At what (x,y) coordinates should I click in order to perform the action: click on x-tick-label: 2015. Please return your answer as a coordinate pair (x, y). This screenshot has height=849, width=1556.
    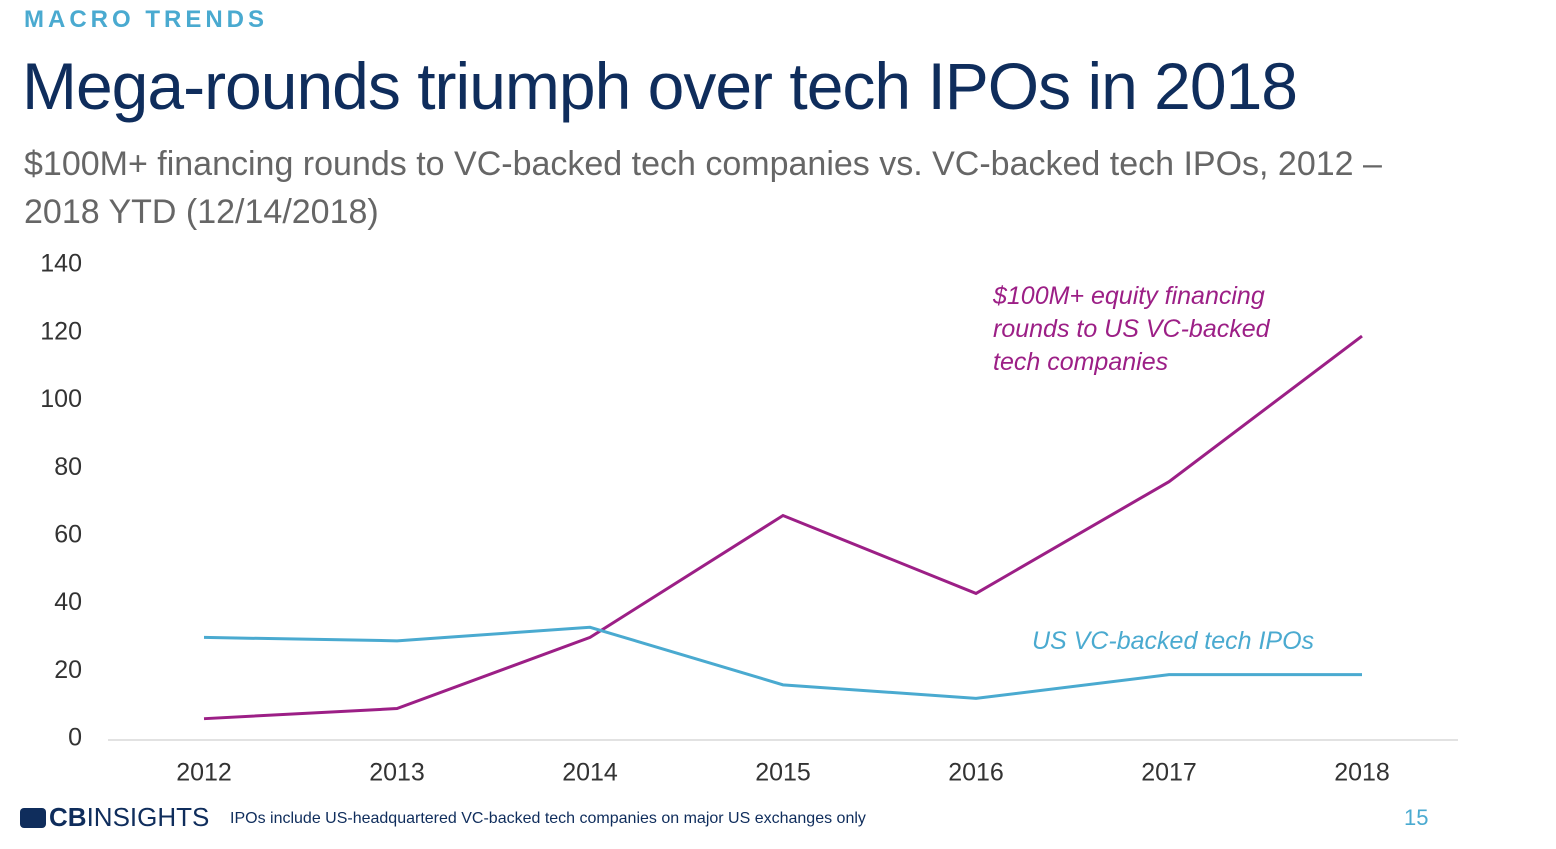
    Looking at the image, I should click on (783, 773).